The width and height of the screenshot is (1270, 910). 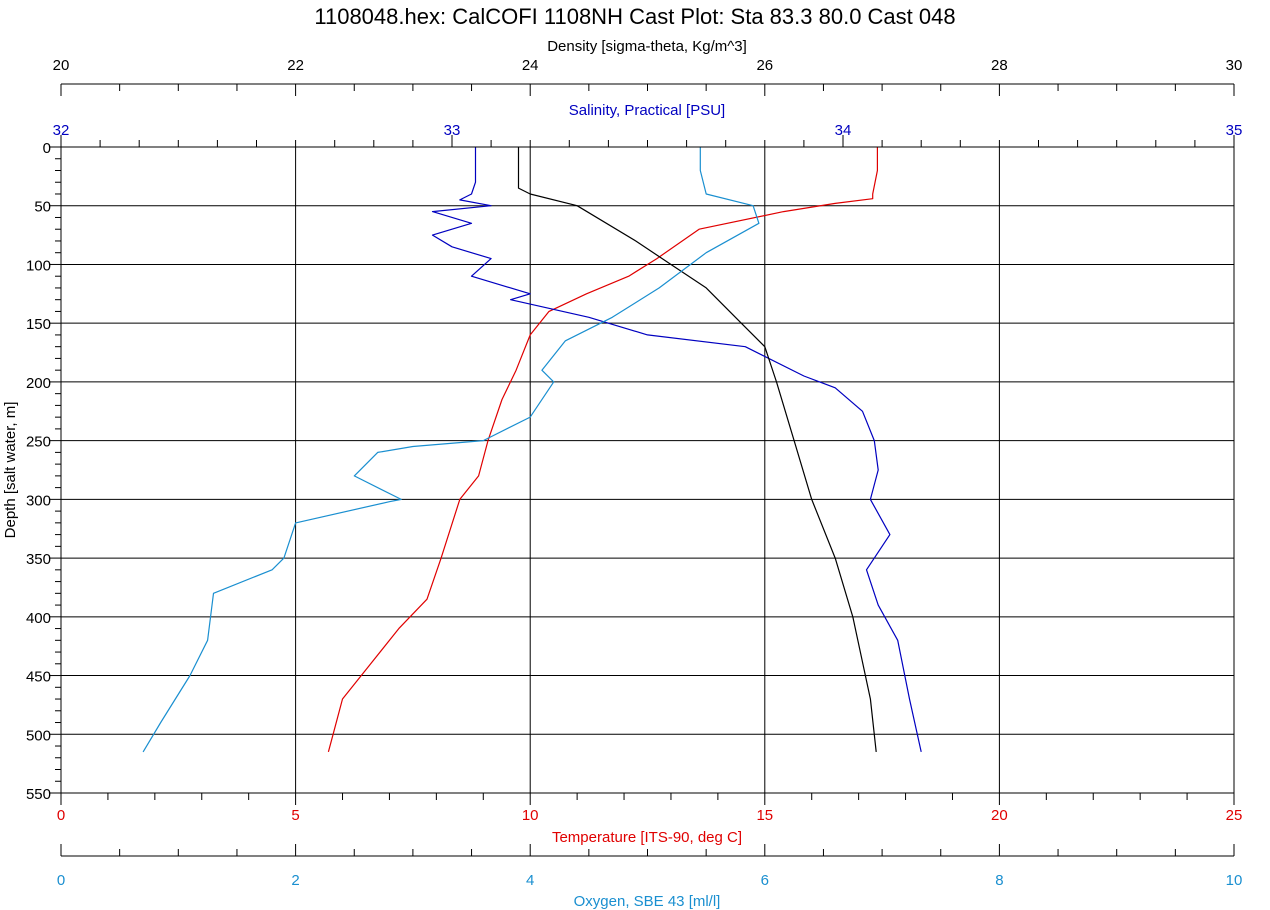 What do you see at coordinates (999, 65) in the screenshot?
I see `density-tick-label: 28` at bounding box center [999, 65].